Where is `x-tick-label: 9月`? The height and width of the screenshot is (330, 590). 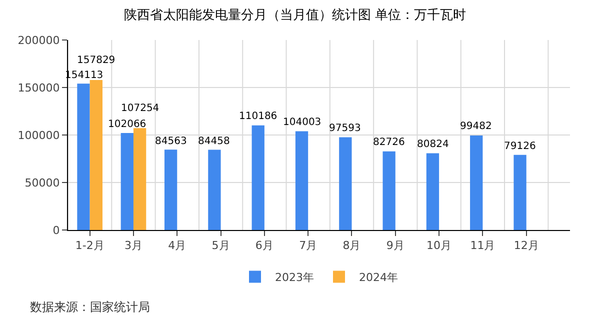 x-tick-label: 9月 is located at coordinates (395, 245).